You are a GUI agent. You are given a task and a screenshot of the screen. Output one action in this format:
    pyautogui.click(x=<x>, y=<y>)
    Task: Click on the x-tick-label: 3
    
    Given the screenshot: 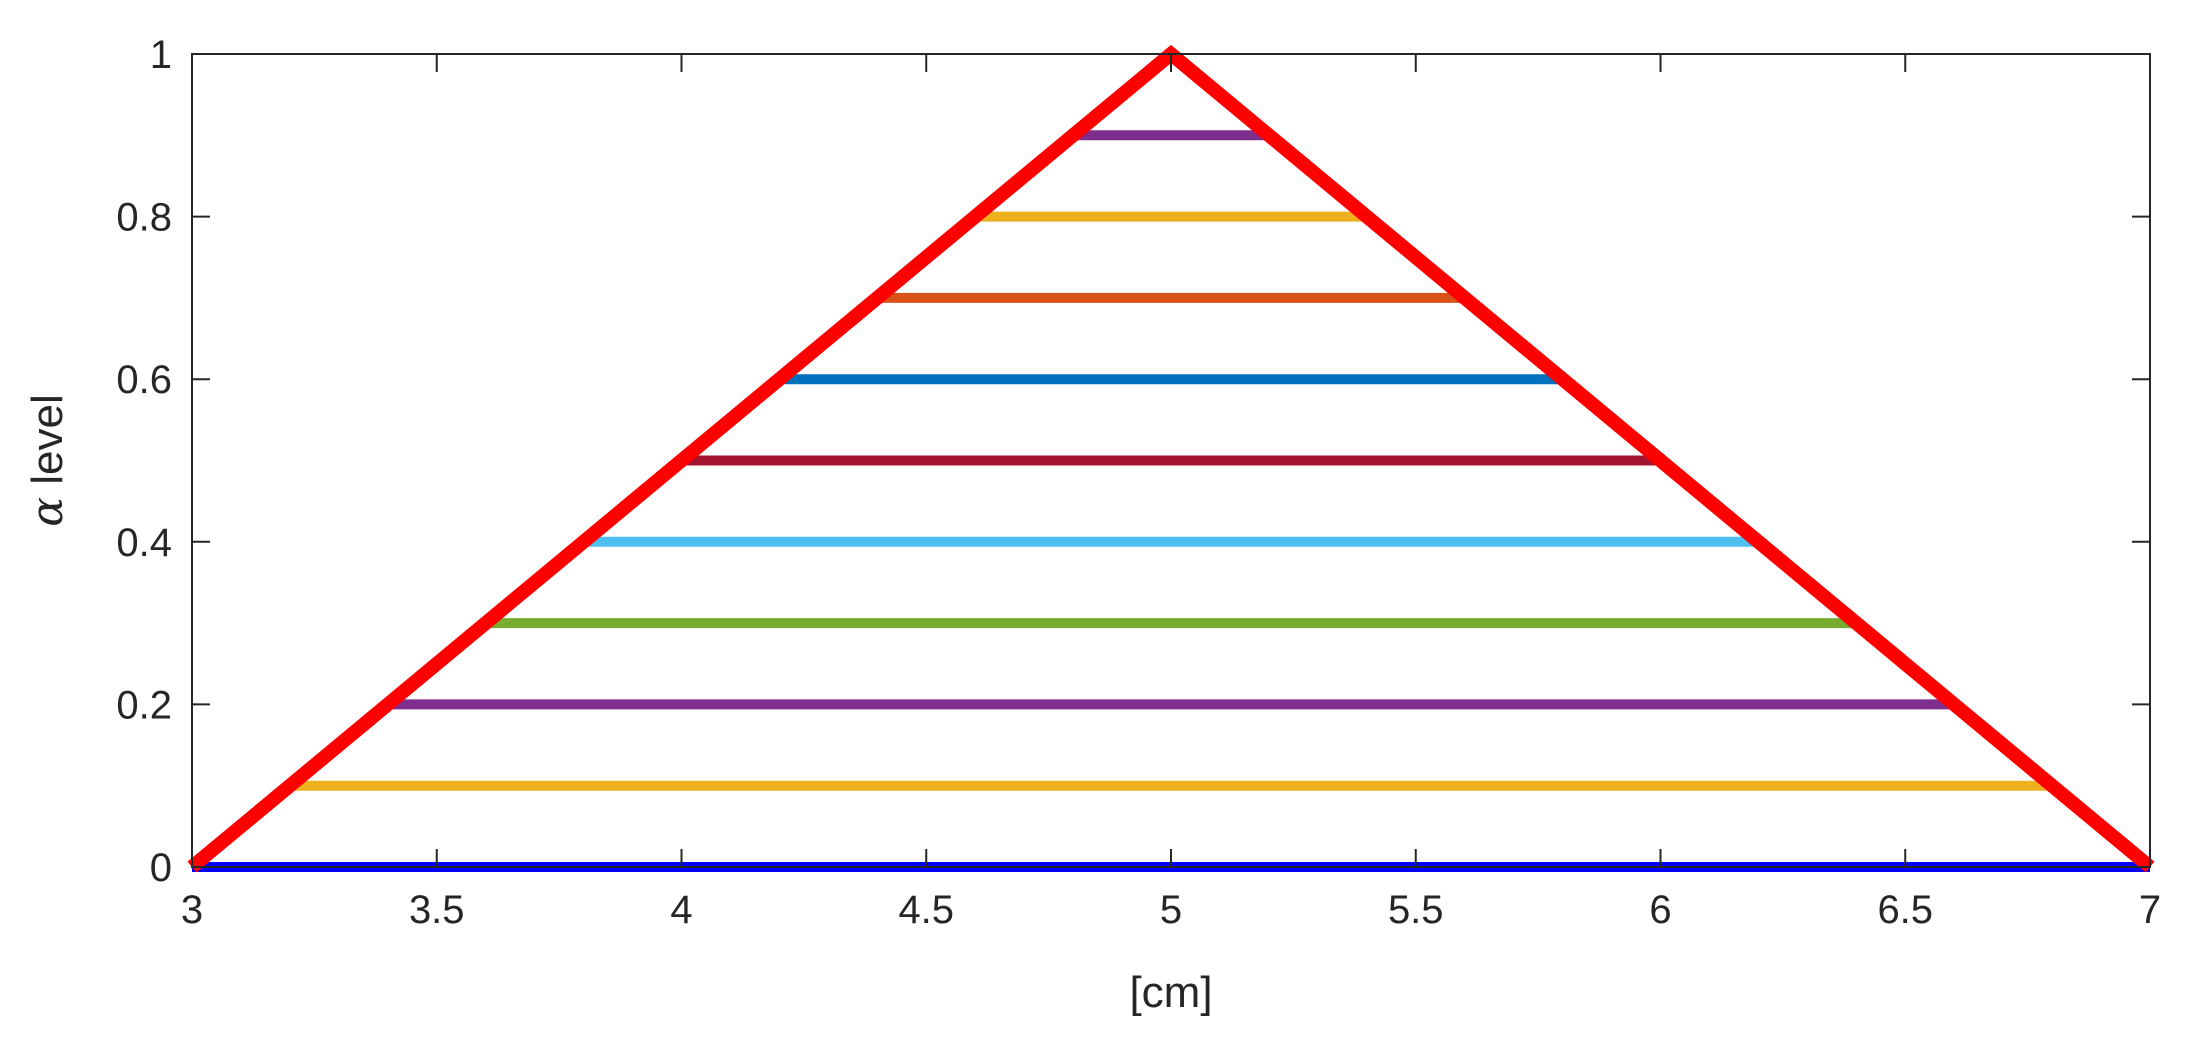 What is the action you would take?
    pyautogui.click(x=192, y=910)
    